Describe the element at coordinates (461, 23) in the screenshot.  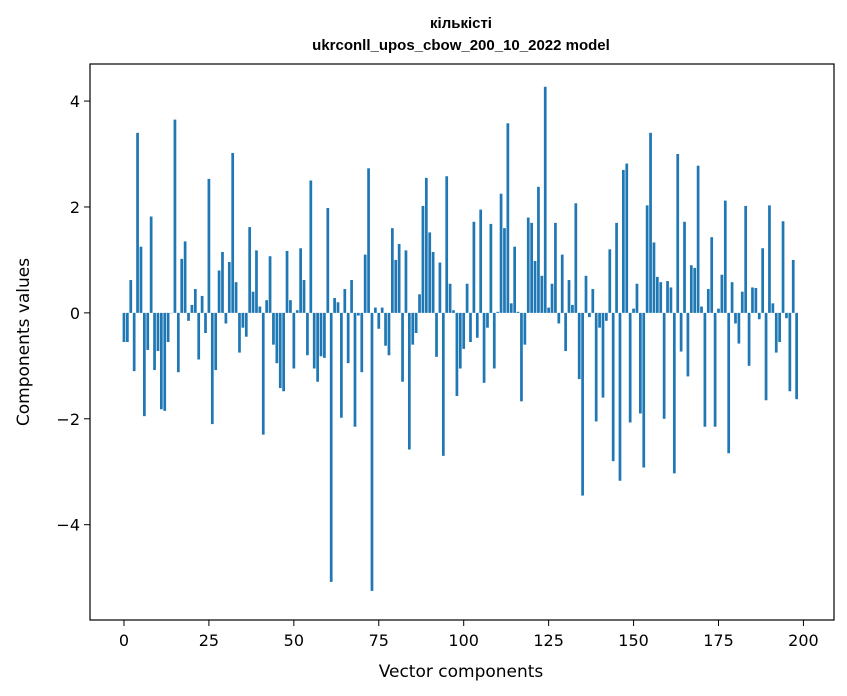
I see `chart-title: кількісті` at that location.